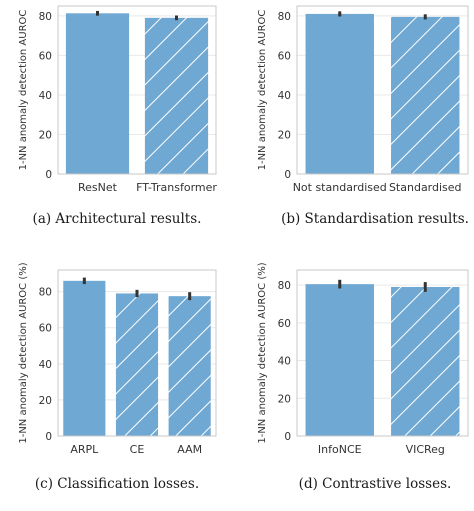 This screenshot has height=511, width=474. Describe the element at coordinates (117, 484) in the screenshot. I see `subfigure-caption: (c) Classification losses.` at that location.